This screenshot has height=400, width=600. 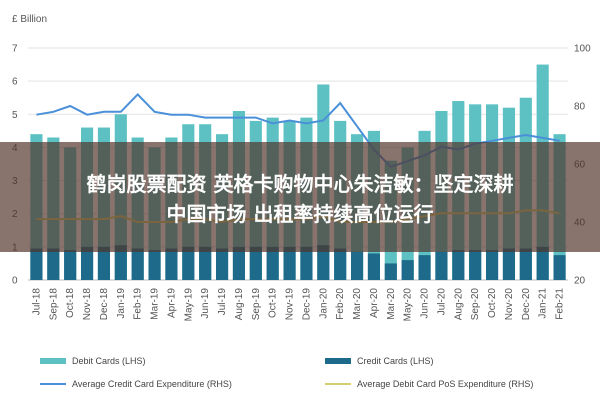 I want to click on y-right-tick-label: 80, so click(x=580, y=107).